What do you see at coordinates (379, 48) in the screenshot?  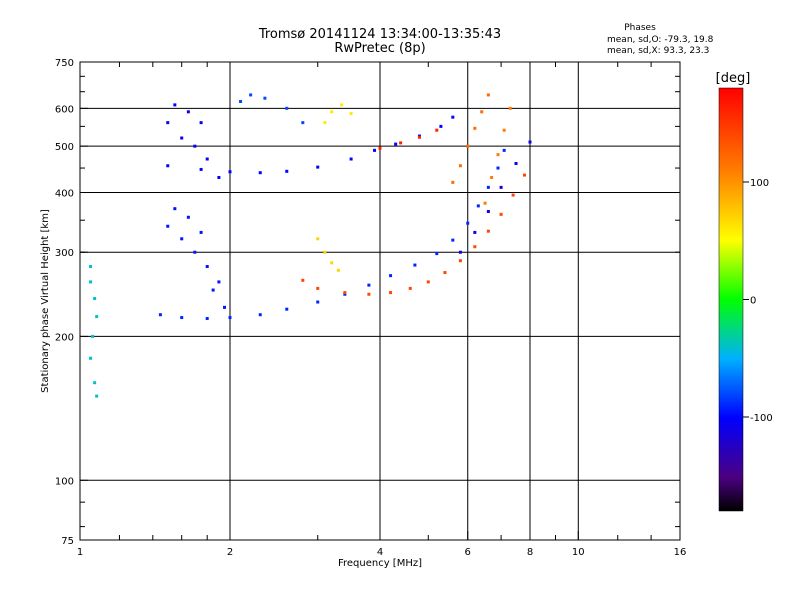 I see `chart-subtitle: RwPretec (8p)` at bounding box center [379, 48].